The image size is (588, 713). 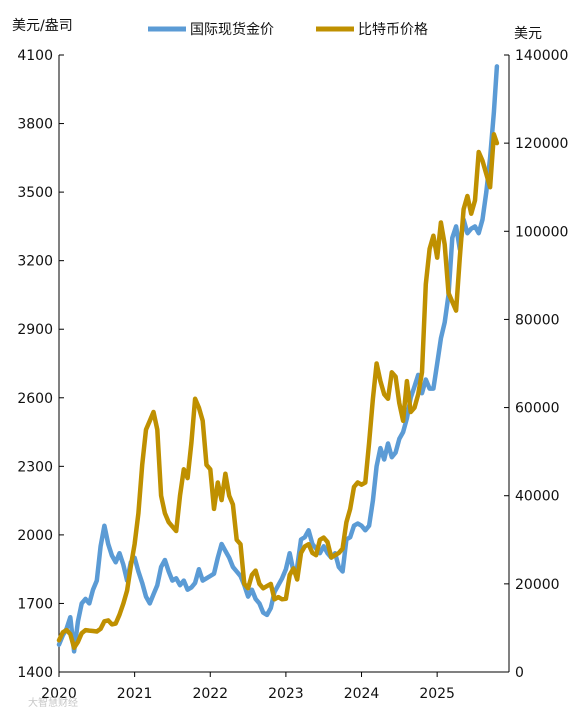 What do you see at coordinates (210, 694) in the screenshot?
I see `x-axis-tick-label: 2022` at bounding box center [210, 694].